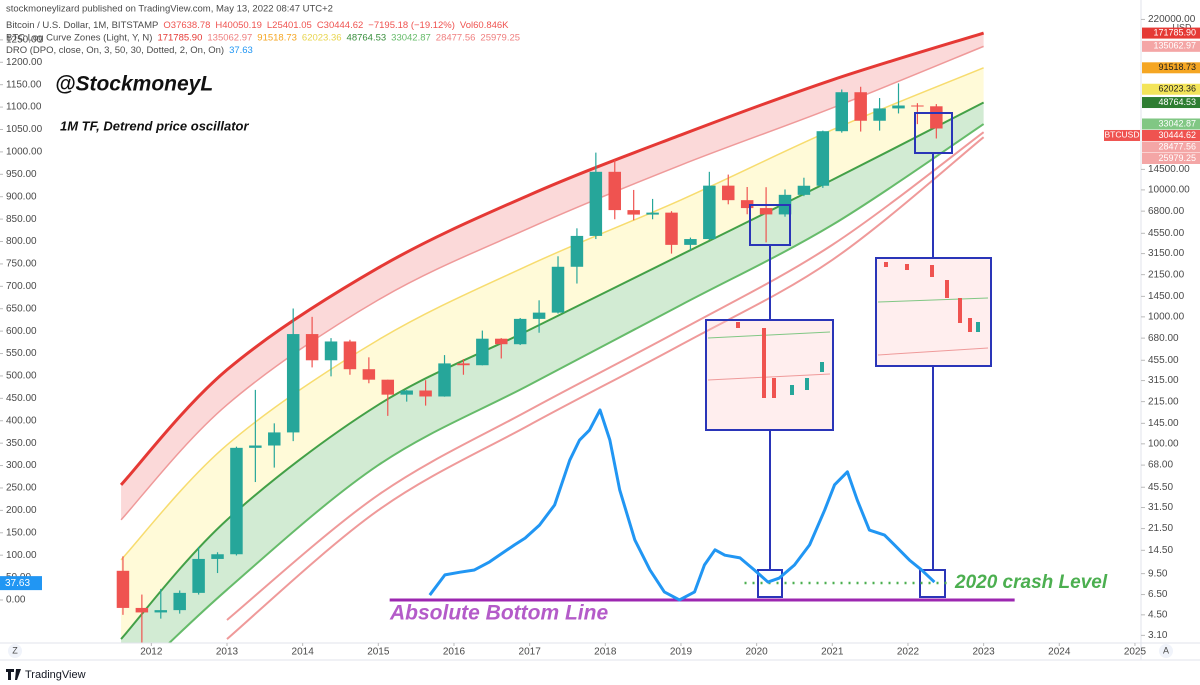 This screenshot has width=1200, height=685. What do you see at coordinates (1163, 443) in the screenshot?
I see `y-tick-label: 100.00` at bounding box center [1163, 443].